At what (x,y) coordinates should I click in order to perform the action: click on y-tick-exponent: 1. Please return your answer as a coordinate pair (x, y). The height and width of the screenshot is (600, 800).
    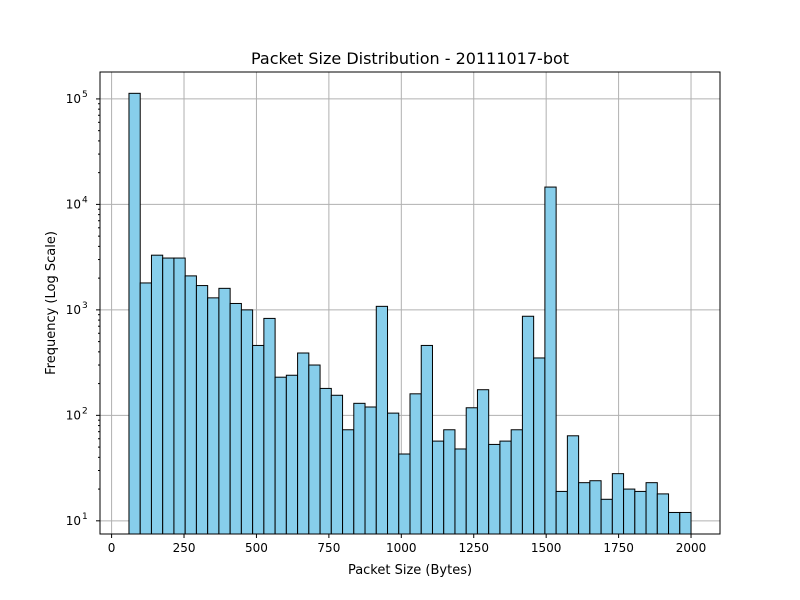
    Looking at the image, I should click on (85, 517).